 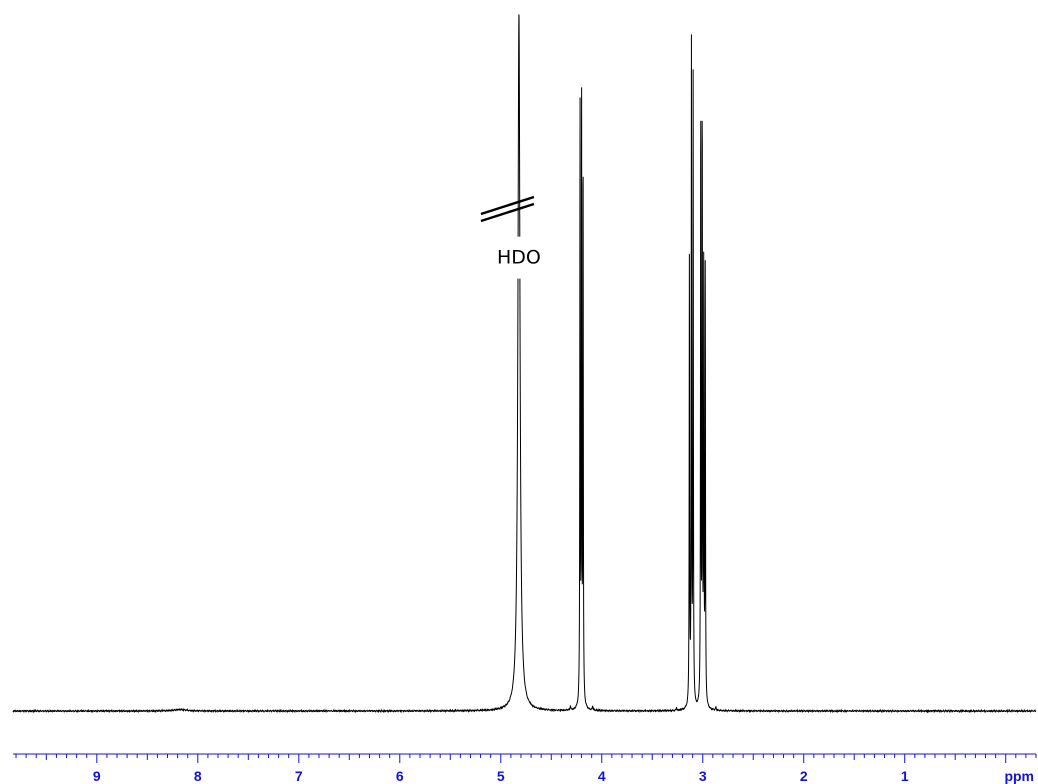 What do you see at coordinates (198, 776) in the screenshot?
I see `x-tick-label-8: 8` at bounding box center [198, 776].